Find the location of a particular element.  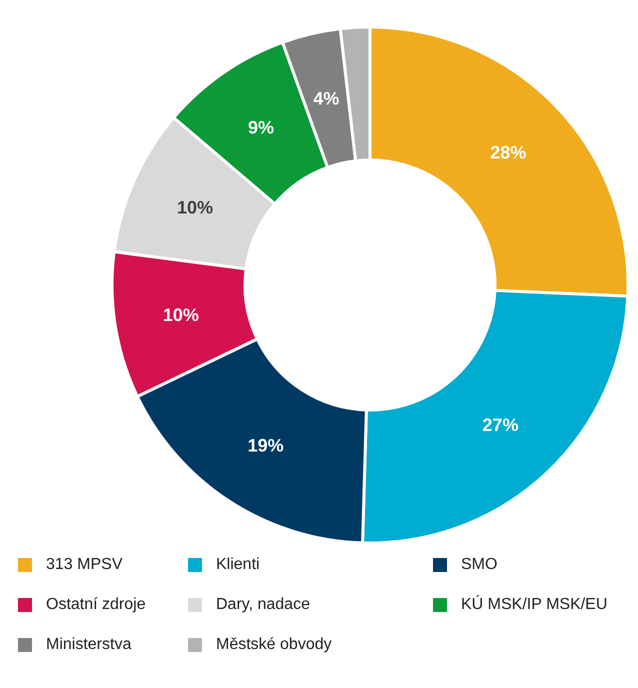

legend-label: Dary, nadace is located at coordinates (263, 605).